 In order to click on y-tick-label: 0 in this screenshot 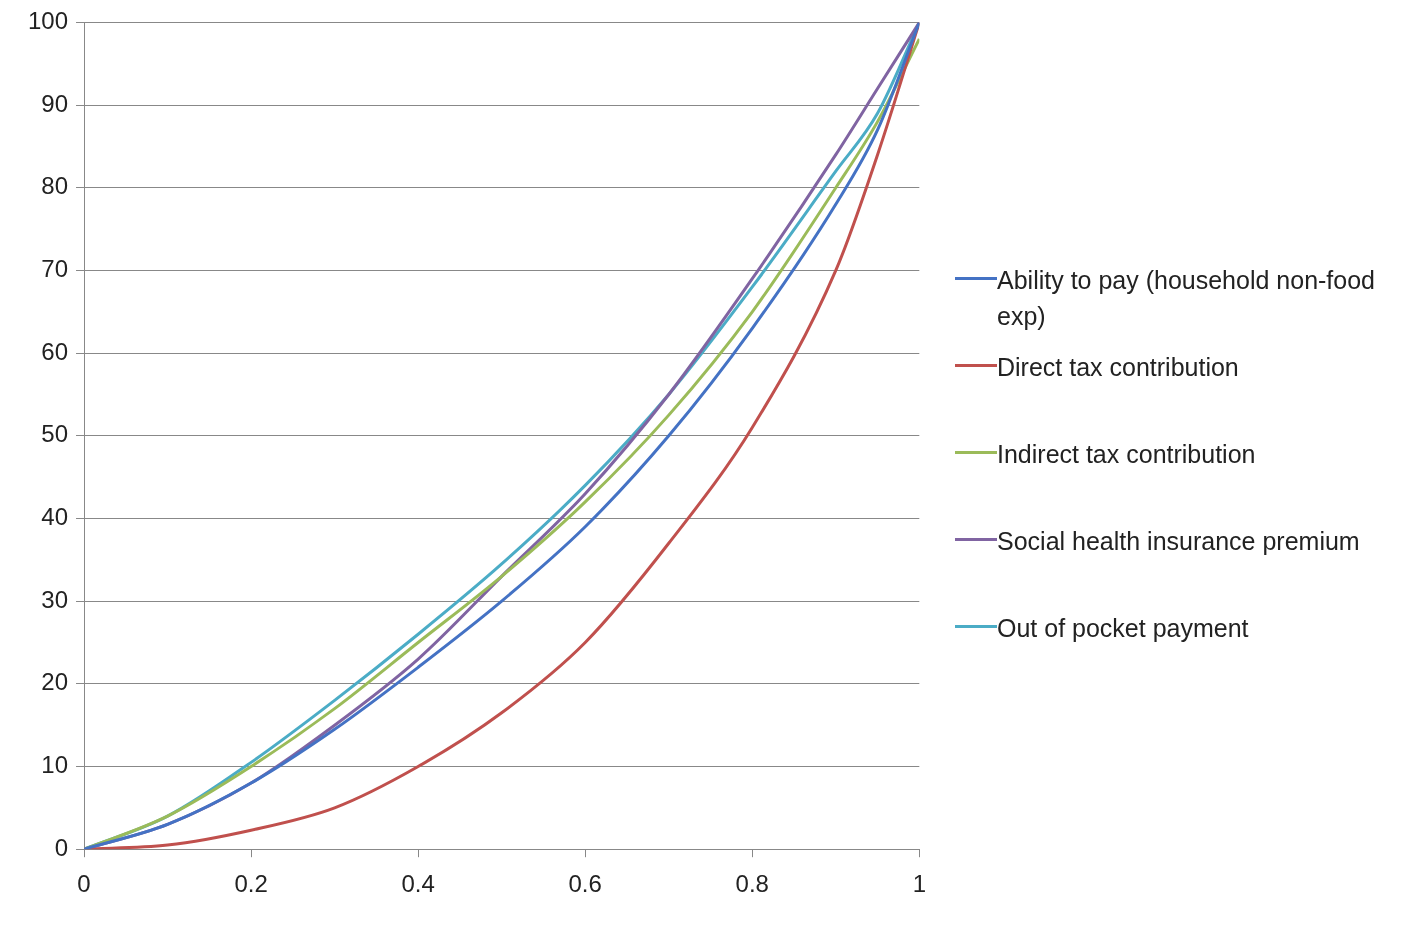, I will do `click(61, 847)`.